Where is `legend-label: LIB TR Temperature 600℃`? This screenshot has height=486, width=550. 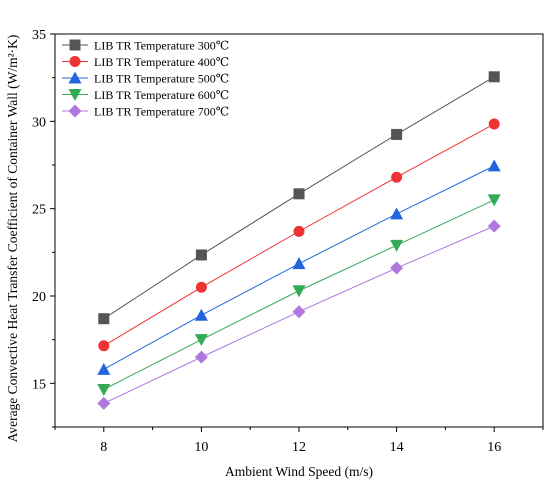
legend-label: LIB TR Temperature 600℃ is located at coordinates (161, 95).